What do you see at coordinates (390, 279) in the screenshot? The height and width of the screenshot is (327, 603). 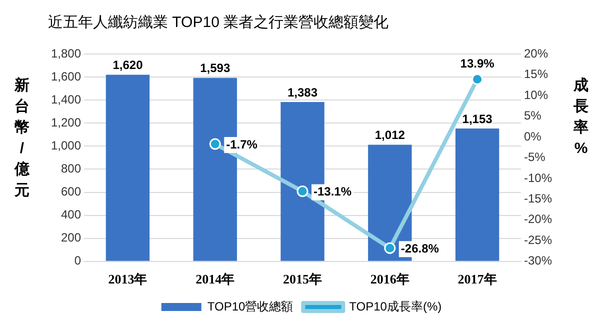 I see `x-tick-label: 2016年` at bounding box center [390, 279].